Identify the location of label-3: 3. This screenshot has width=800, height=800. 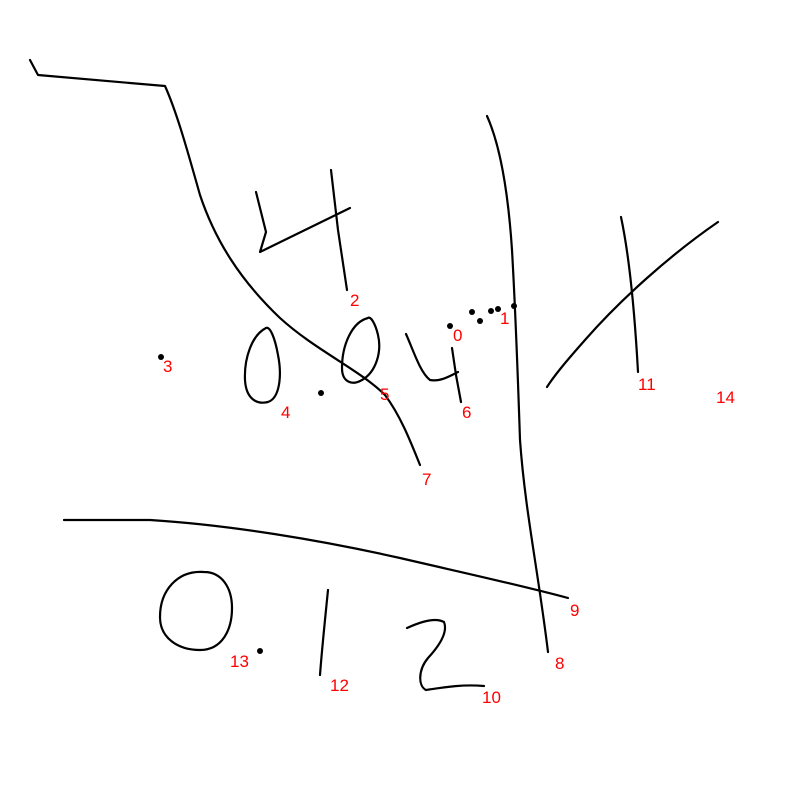
(167, 366).